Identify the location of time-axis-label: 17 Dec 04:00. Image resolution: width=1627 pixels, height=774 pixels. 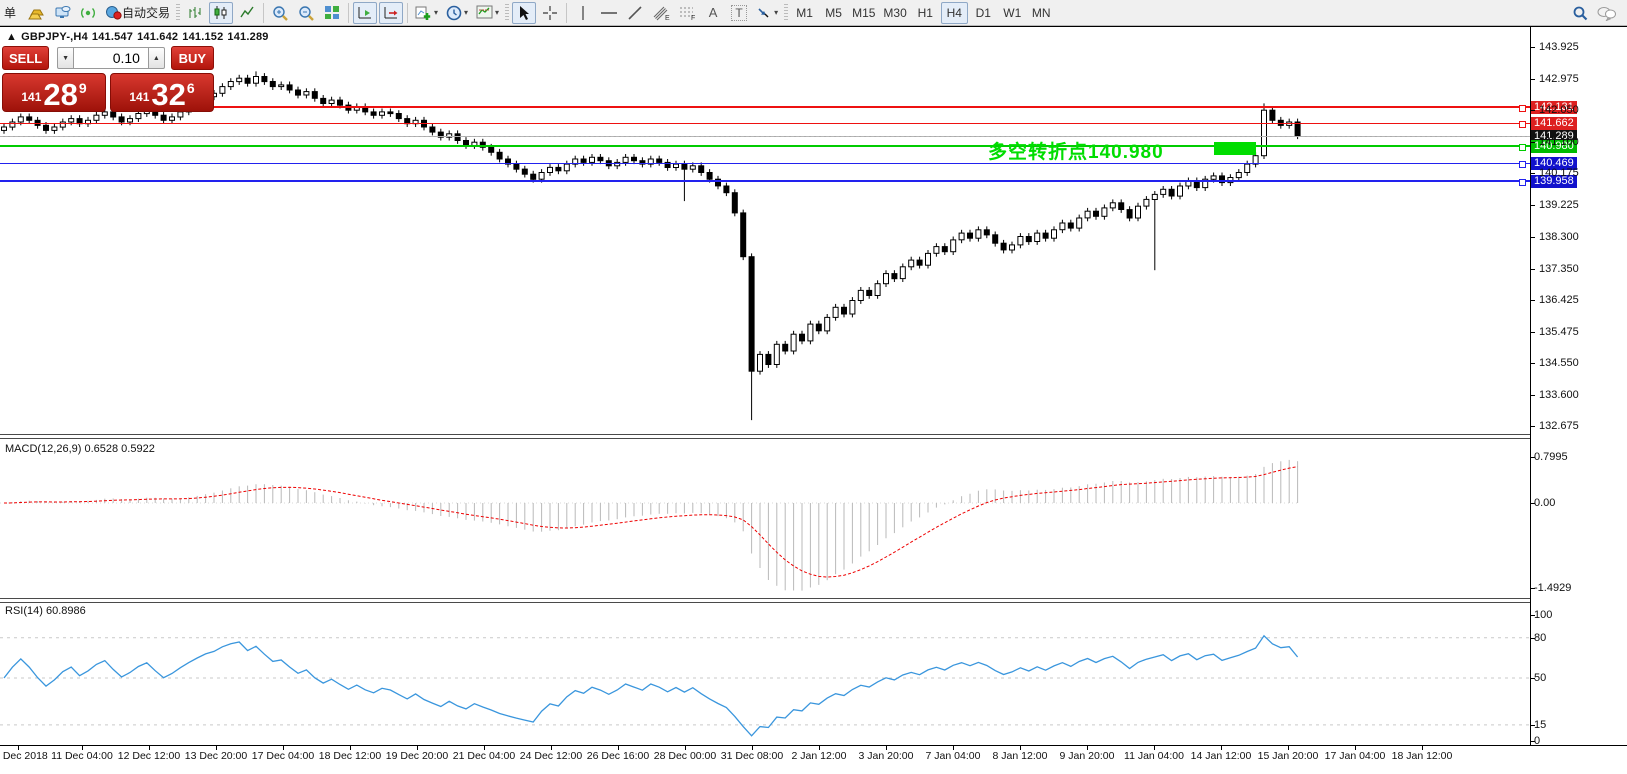
(283, 756).